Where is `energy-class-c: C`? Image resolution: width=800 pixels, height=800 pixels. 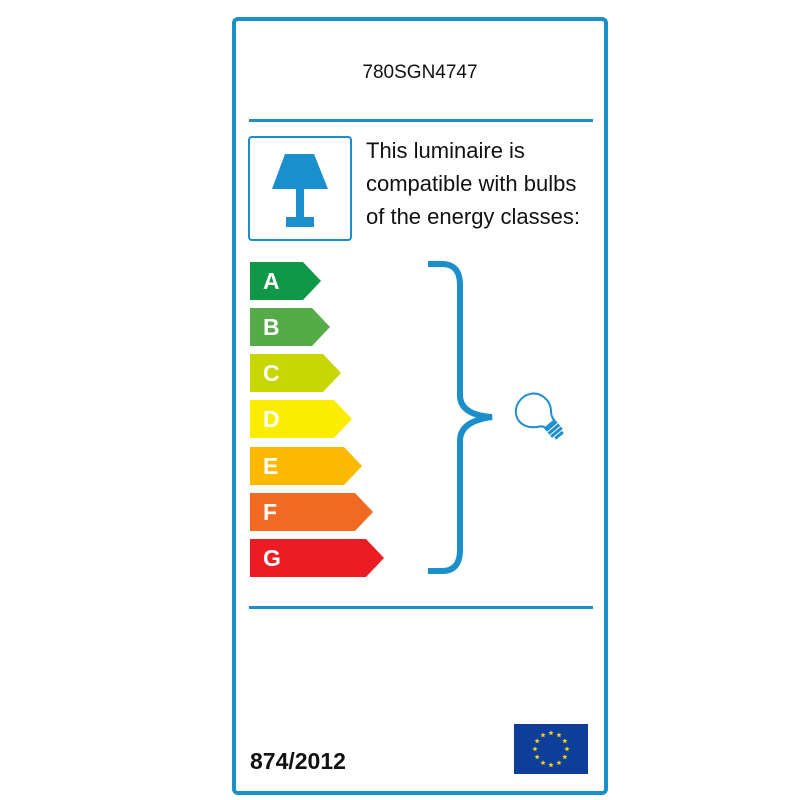
energy-class-c: C is located at coordinates (295, 373).